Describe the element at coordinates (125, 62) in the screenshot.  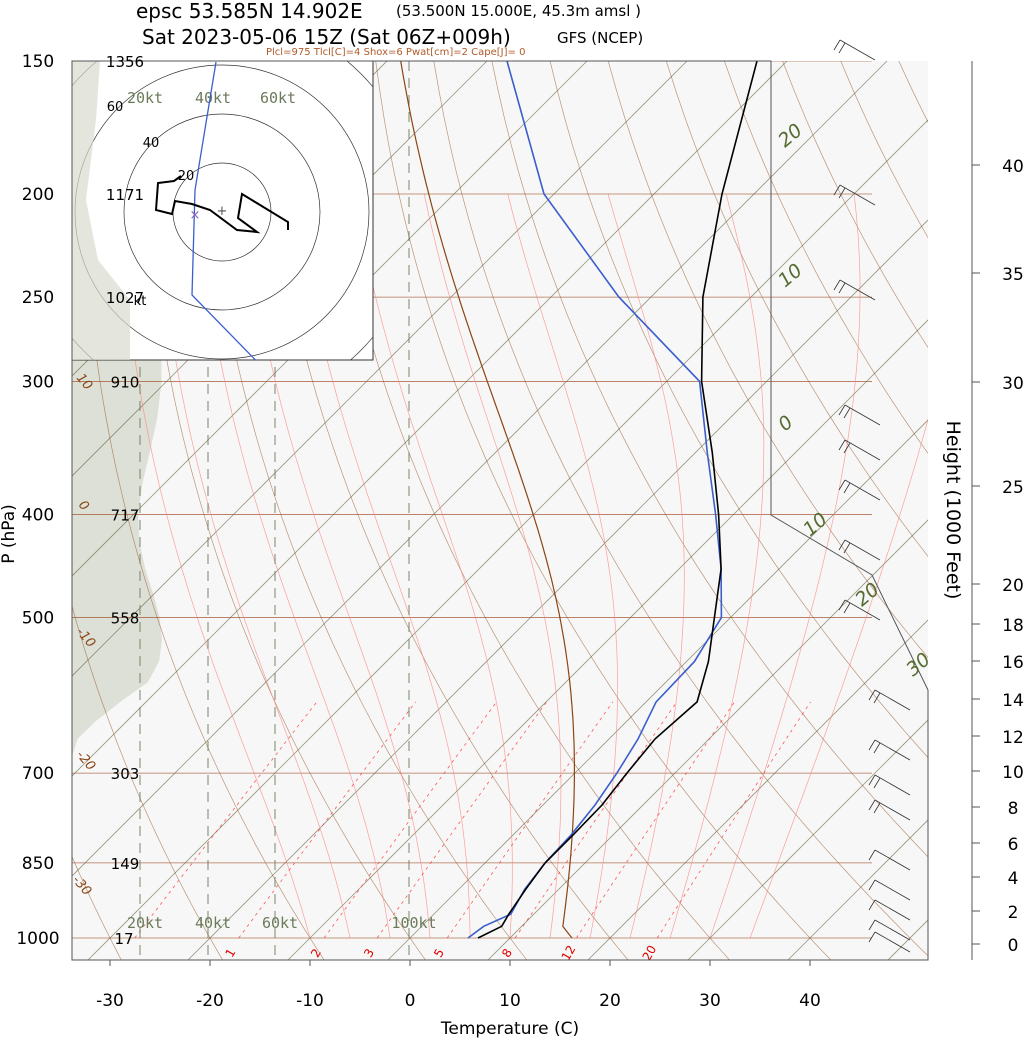
I see `geopotential-label: 1356` at that location.